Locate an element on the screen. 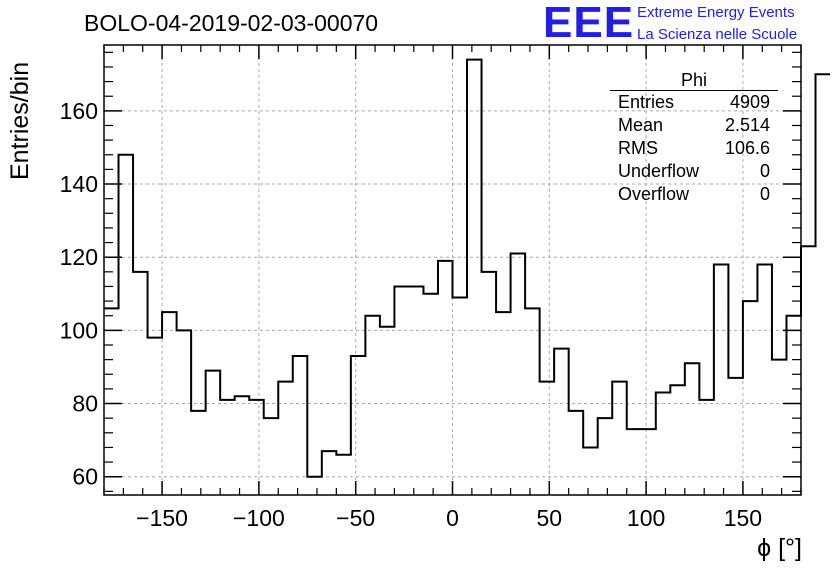 Image resolution: width=836 pixels, height=572 pixels. x-tick-label: 50 is located at coordinates (550, 518).